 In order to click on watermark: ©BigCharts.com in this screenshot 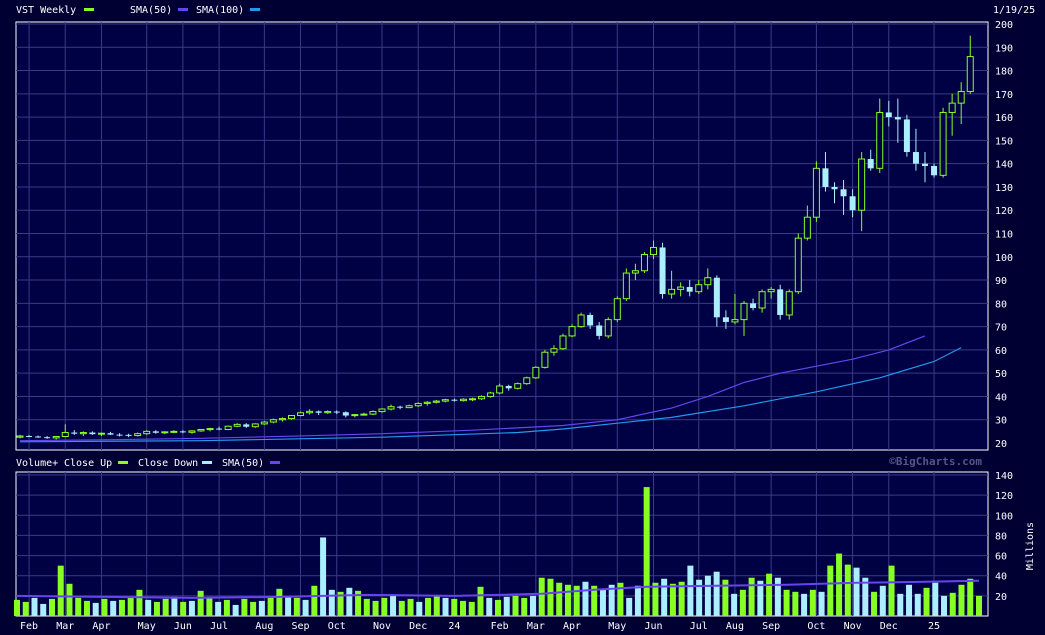, I will do `click(935, 461)`.